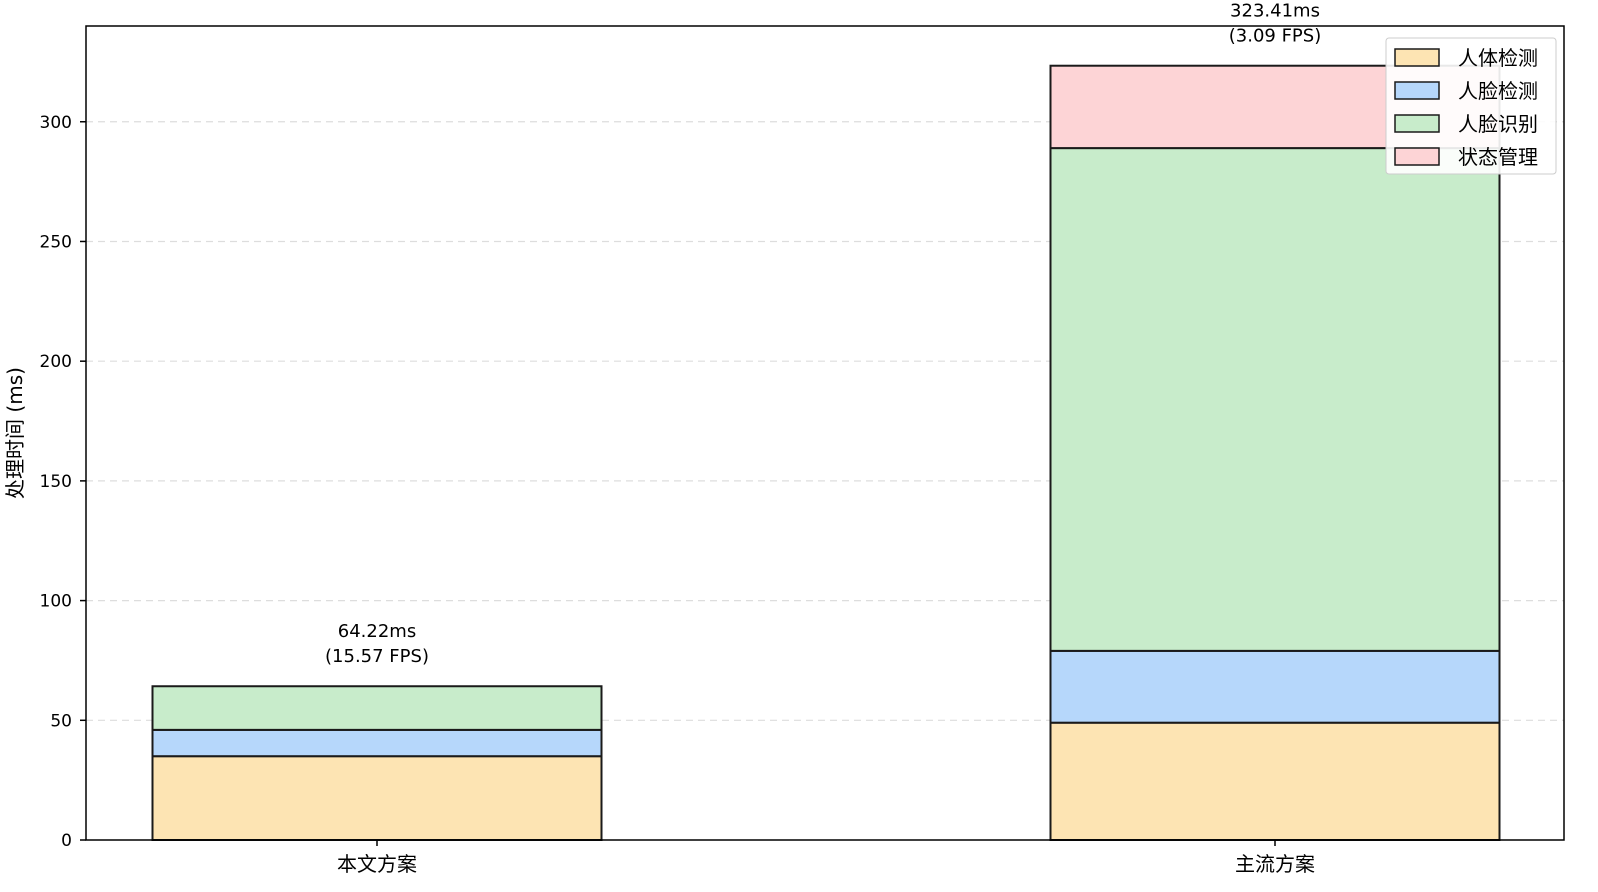  What do you see at coordinates (56, 123) in the screenshot?
I see `y-tick-label-300: 300` at bounding box center [56, 123].